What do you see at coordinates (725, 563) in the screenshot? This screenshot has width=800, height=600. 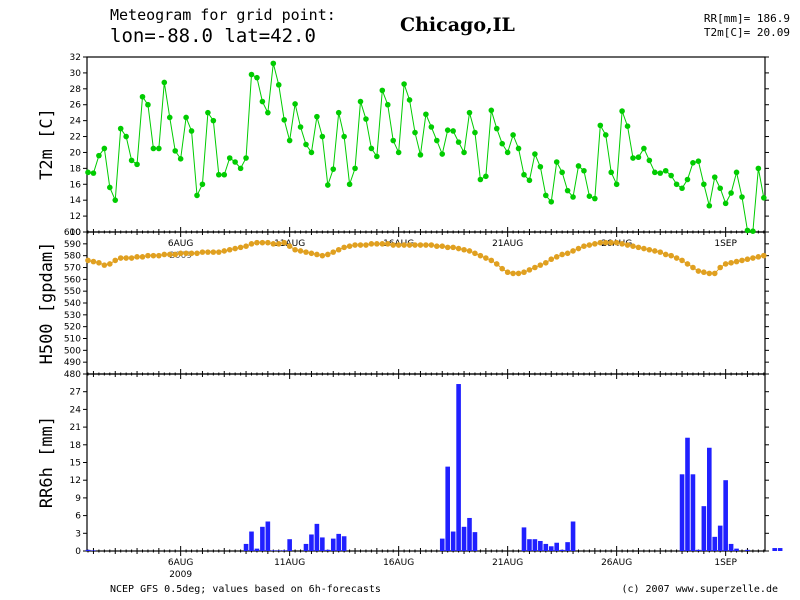 I see `x-date-label: 1SEP` at bounding box center [725, 563].